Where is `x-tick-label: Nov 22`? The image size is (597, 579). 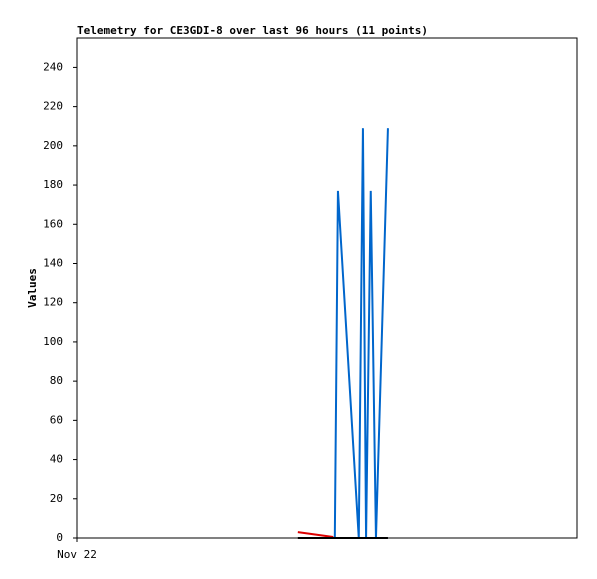
x-tick-label: Nov 22 is located at coordinates (77, 554).